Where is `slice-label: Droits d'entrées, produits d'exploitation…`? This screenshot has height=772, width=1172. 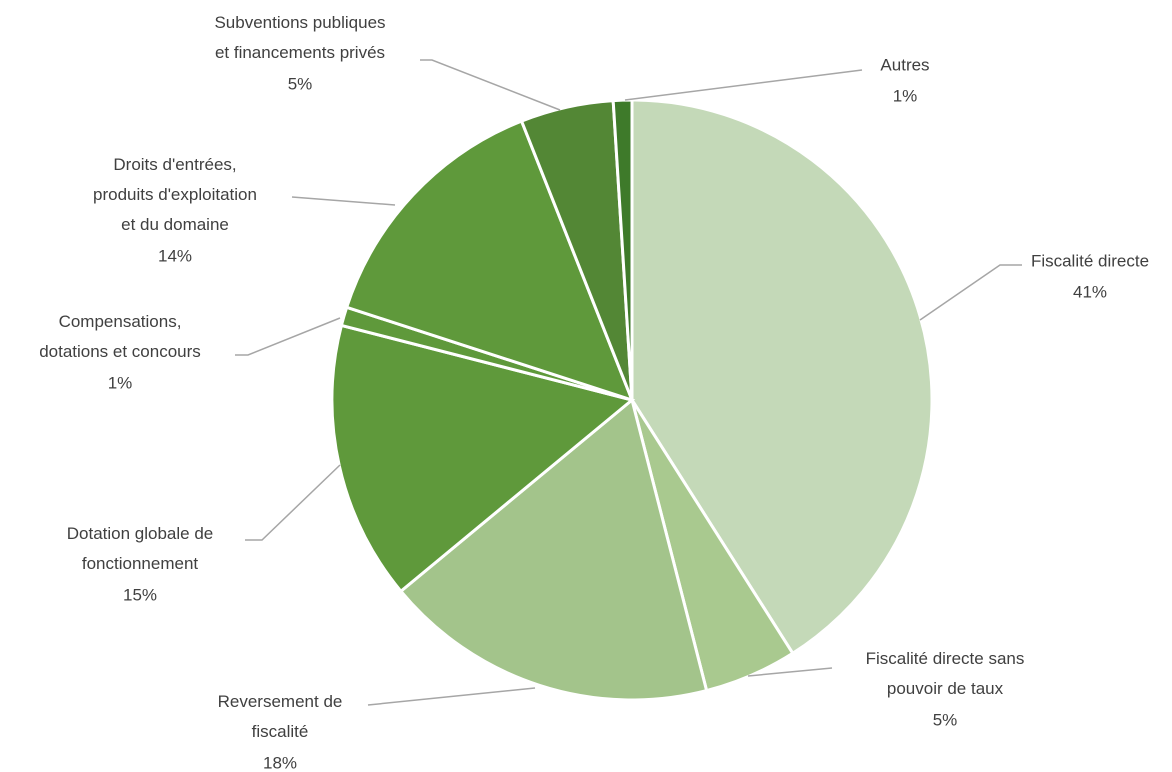
slice-label: Droits d'entrées, produits d'exploitation… is located at coordinates (175, 194).